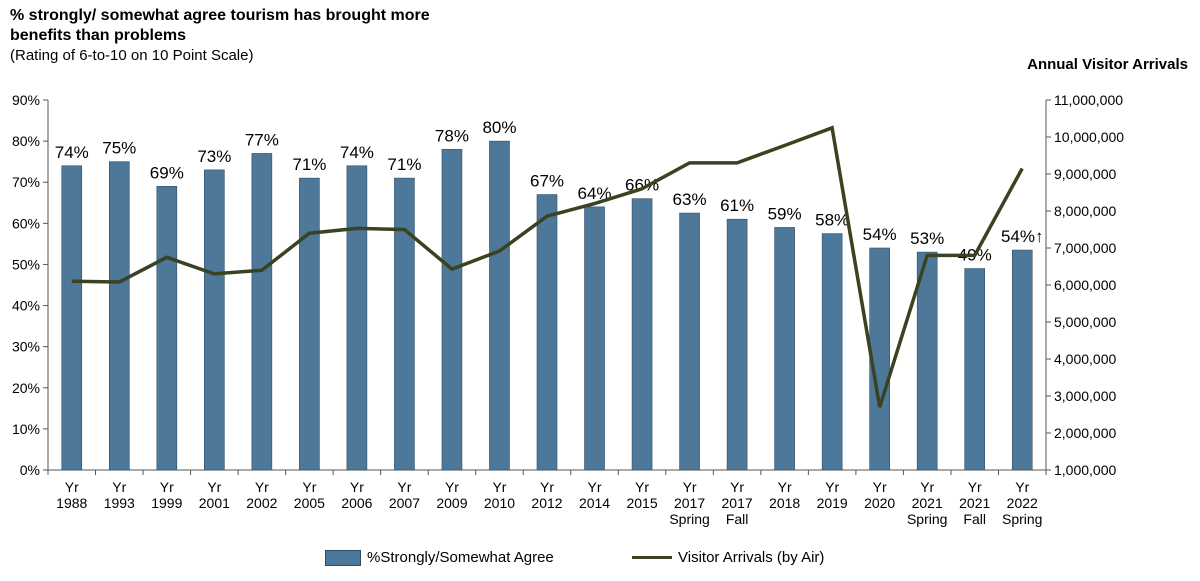  Describe the element at coordinates (499, 503) in the screenshot. I see `x-category-label: 2010` at that location.